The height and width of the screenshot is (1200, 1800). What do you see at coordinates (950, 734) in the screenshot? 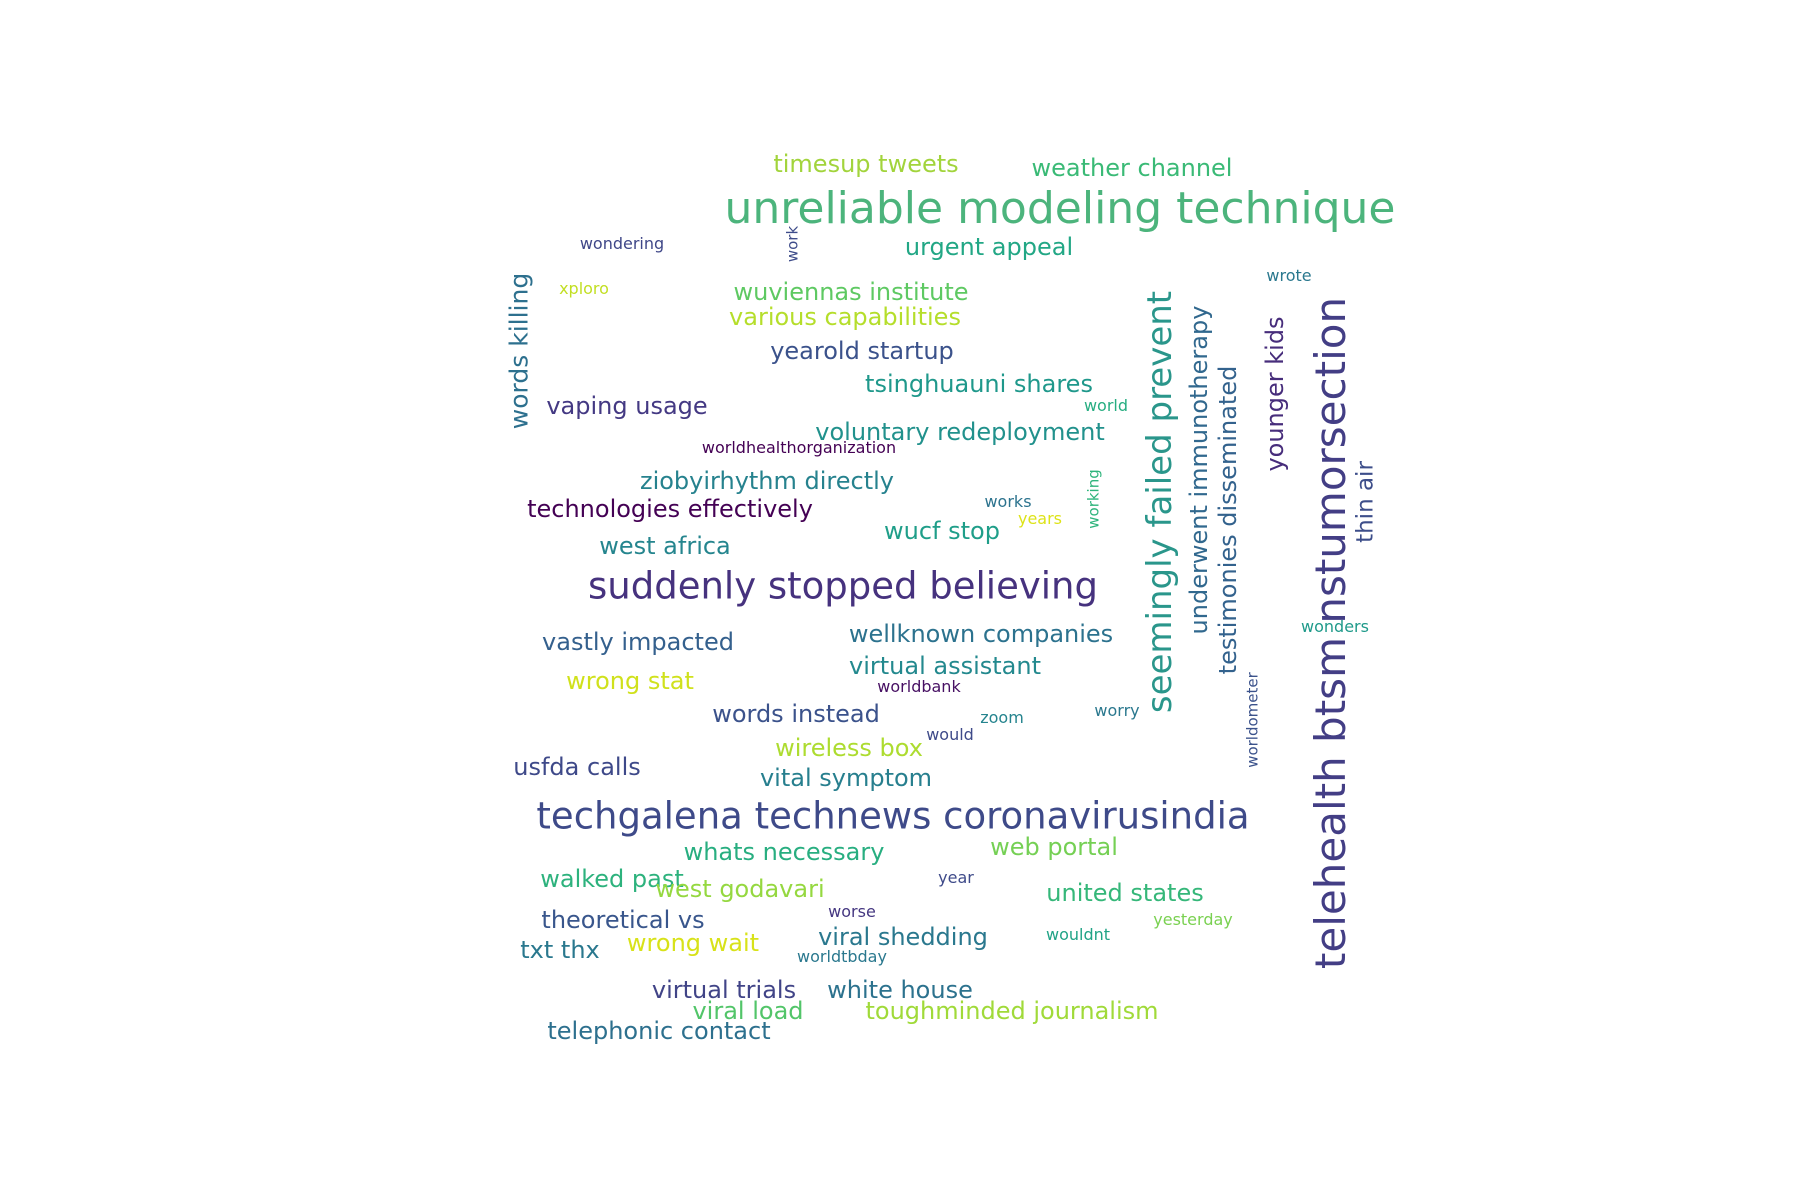
I see `word-cloud-word: would` at bounding box center [950, 734].